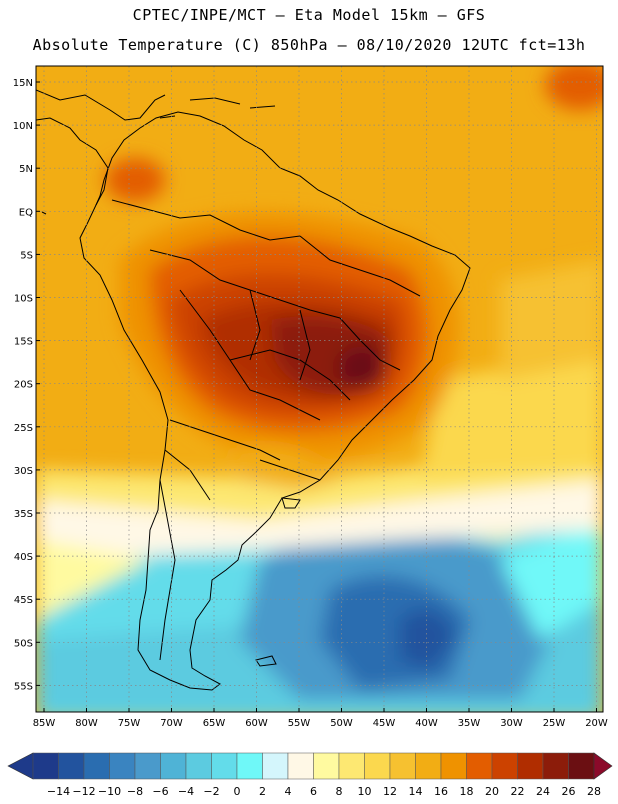 The image size is (618, 804). Describe the element at coordinates (339, 791) in the screenshot. I see `colorbar-label: 8` at that location.